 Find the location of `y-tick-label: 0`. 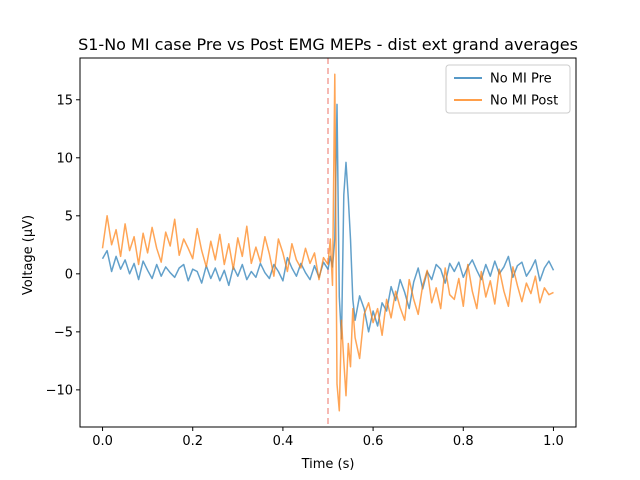

y-tick-label: 0 is located at coordinates (69, 274).